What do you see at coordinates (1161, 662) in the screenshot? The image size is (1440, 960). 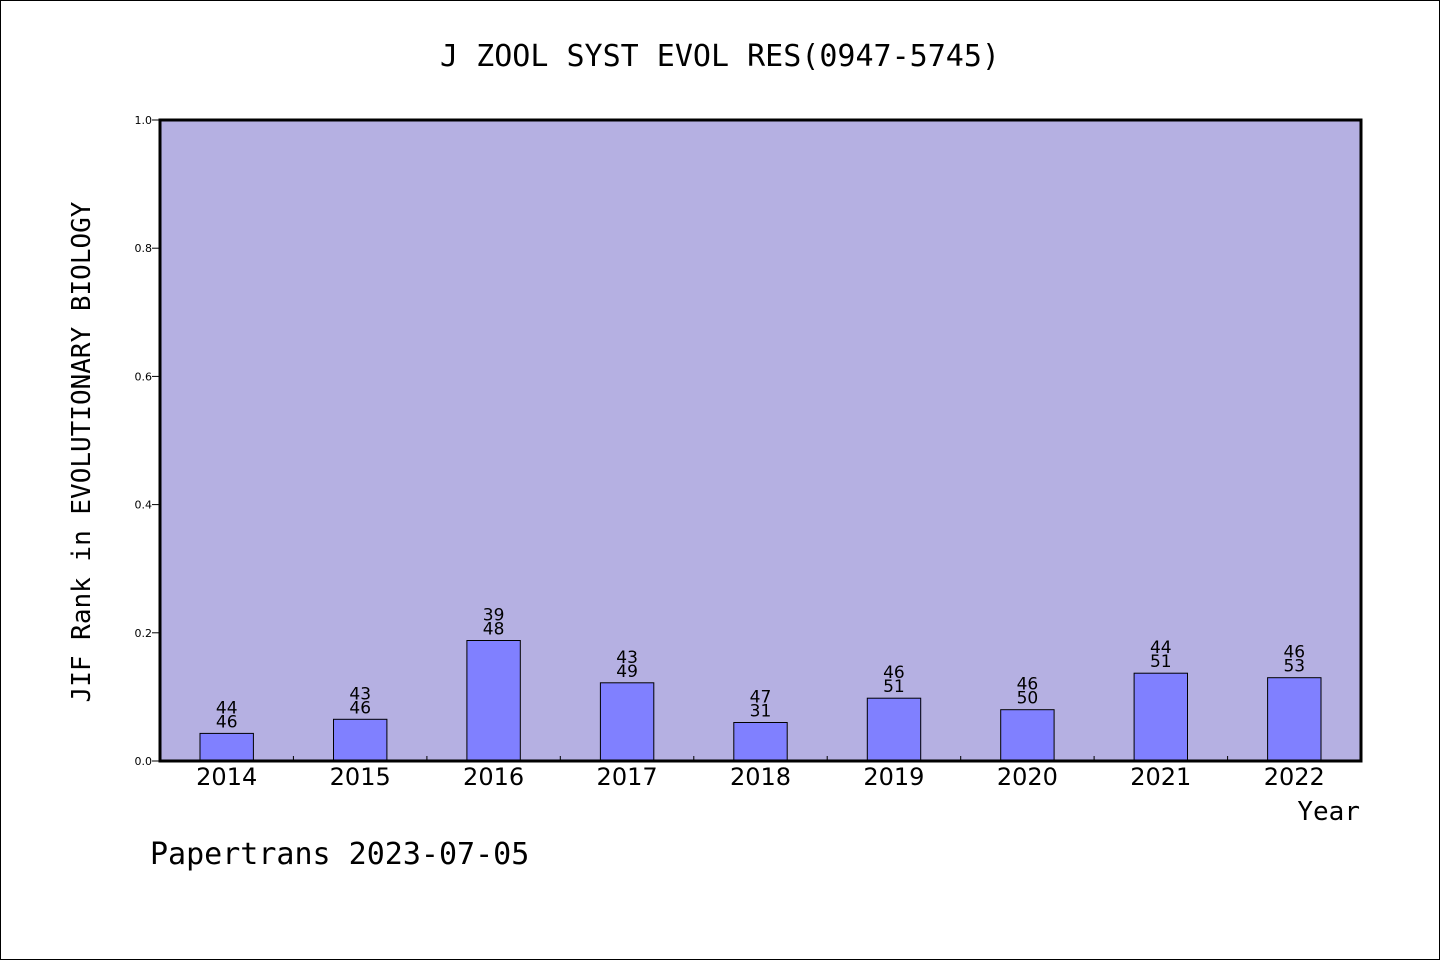 I see `total-label-2021: 51` at bounding box center [1161, 662].